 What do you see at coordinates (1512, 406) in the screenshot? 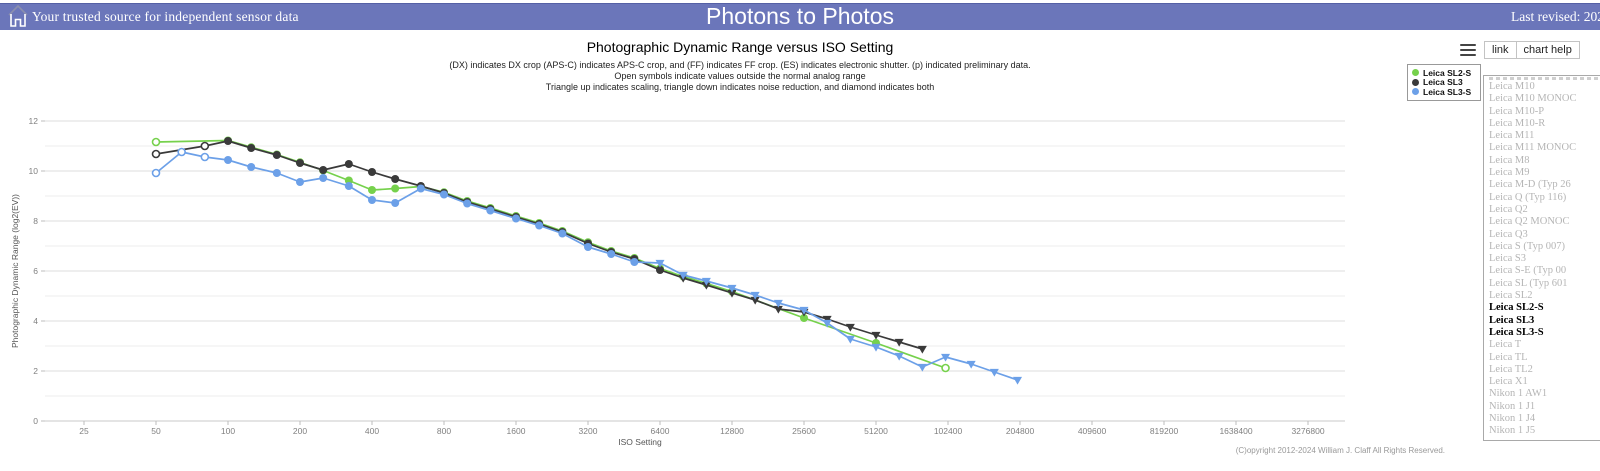
I see `camera-list-item: Nikon 1 J1` at bounding box center [1512, 406].